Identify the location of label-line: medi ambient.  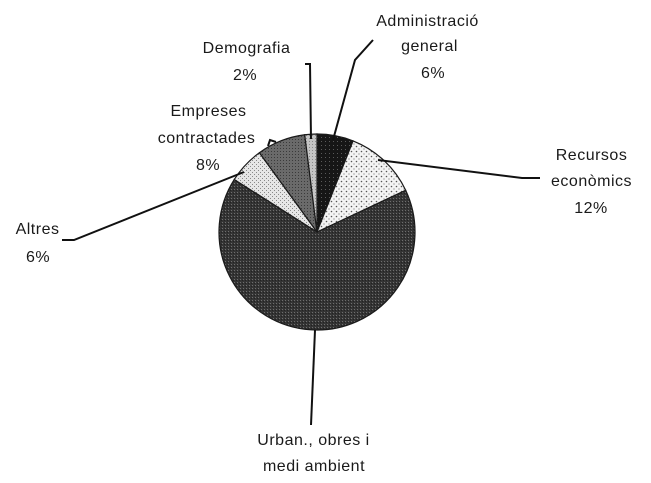
(314, 466).